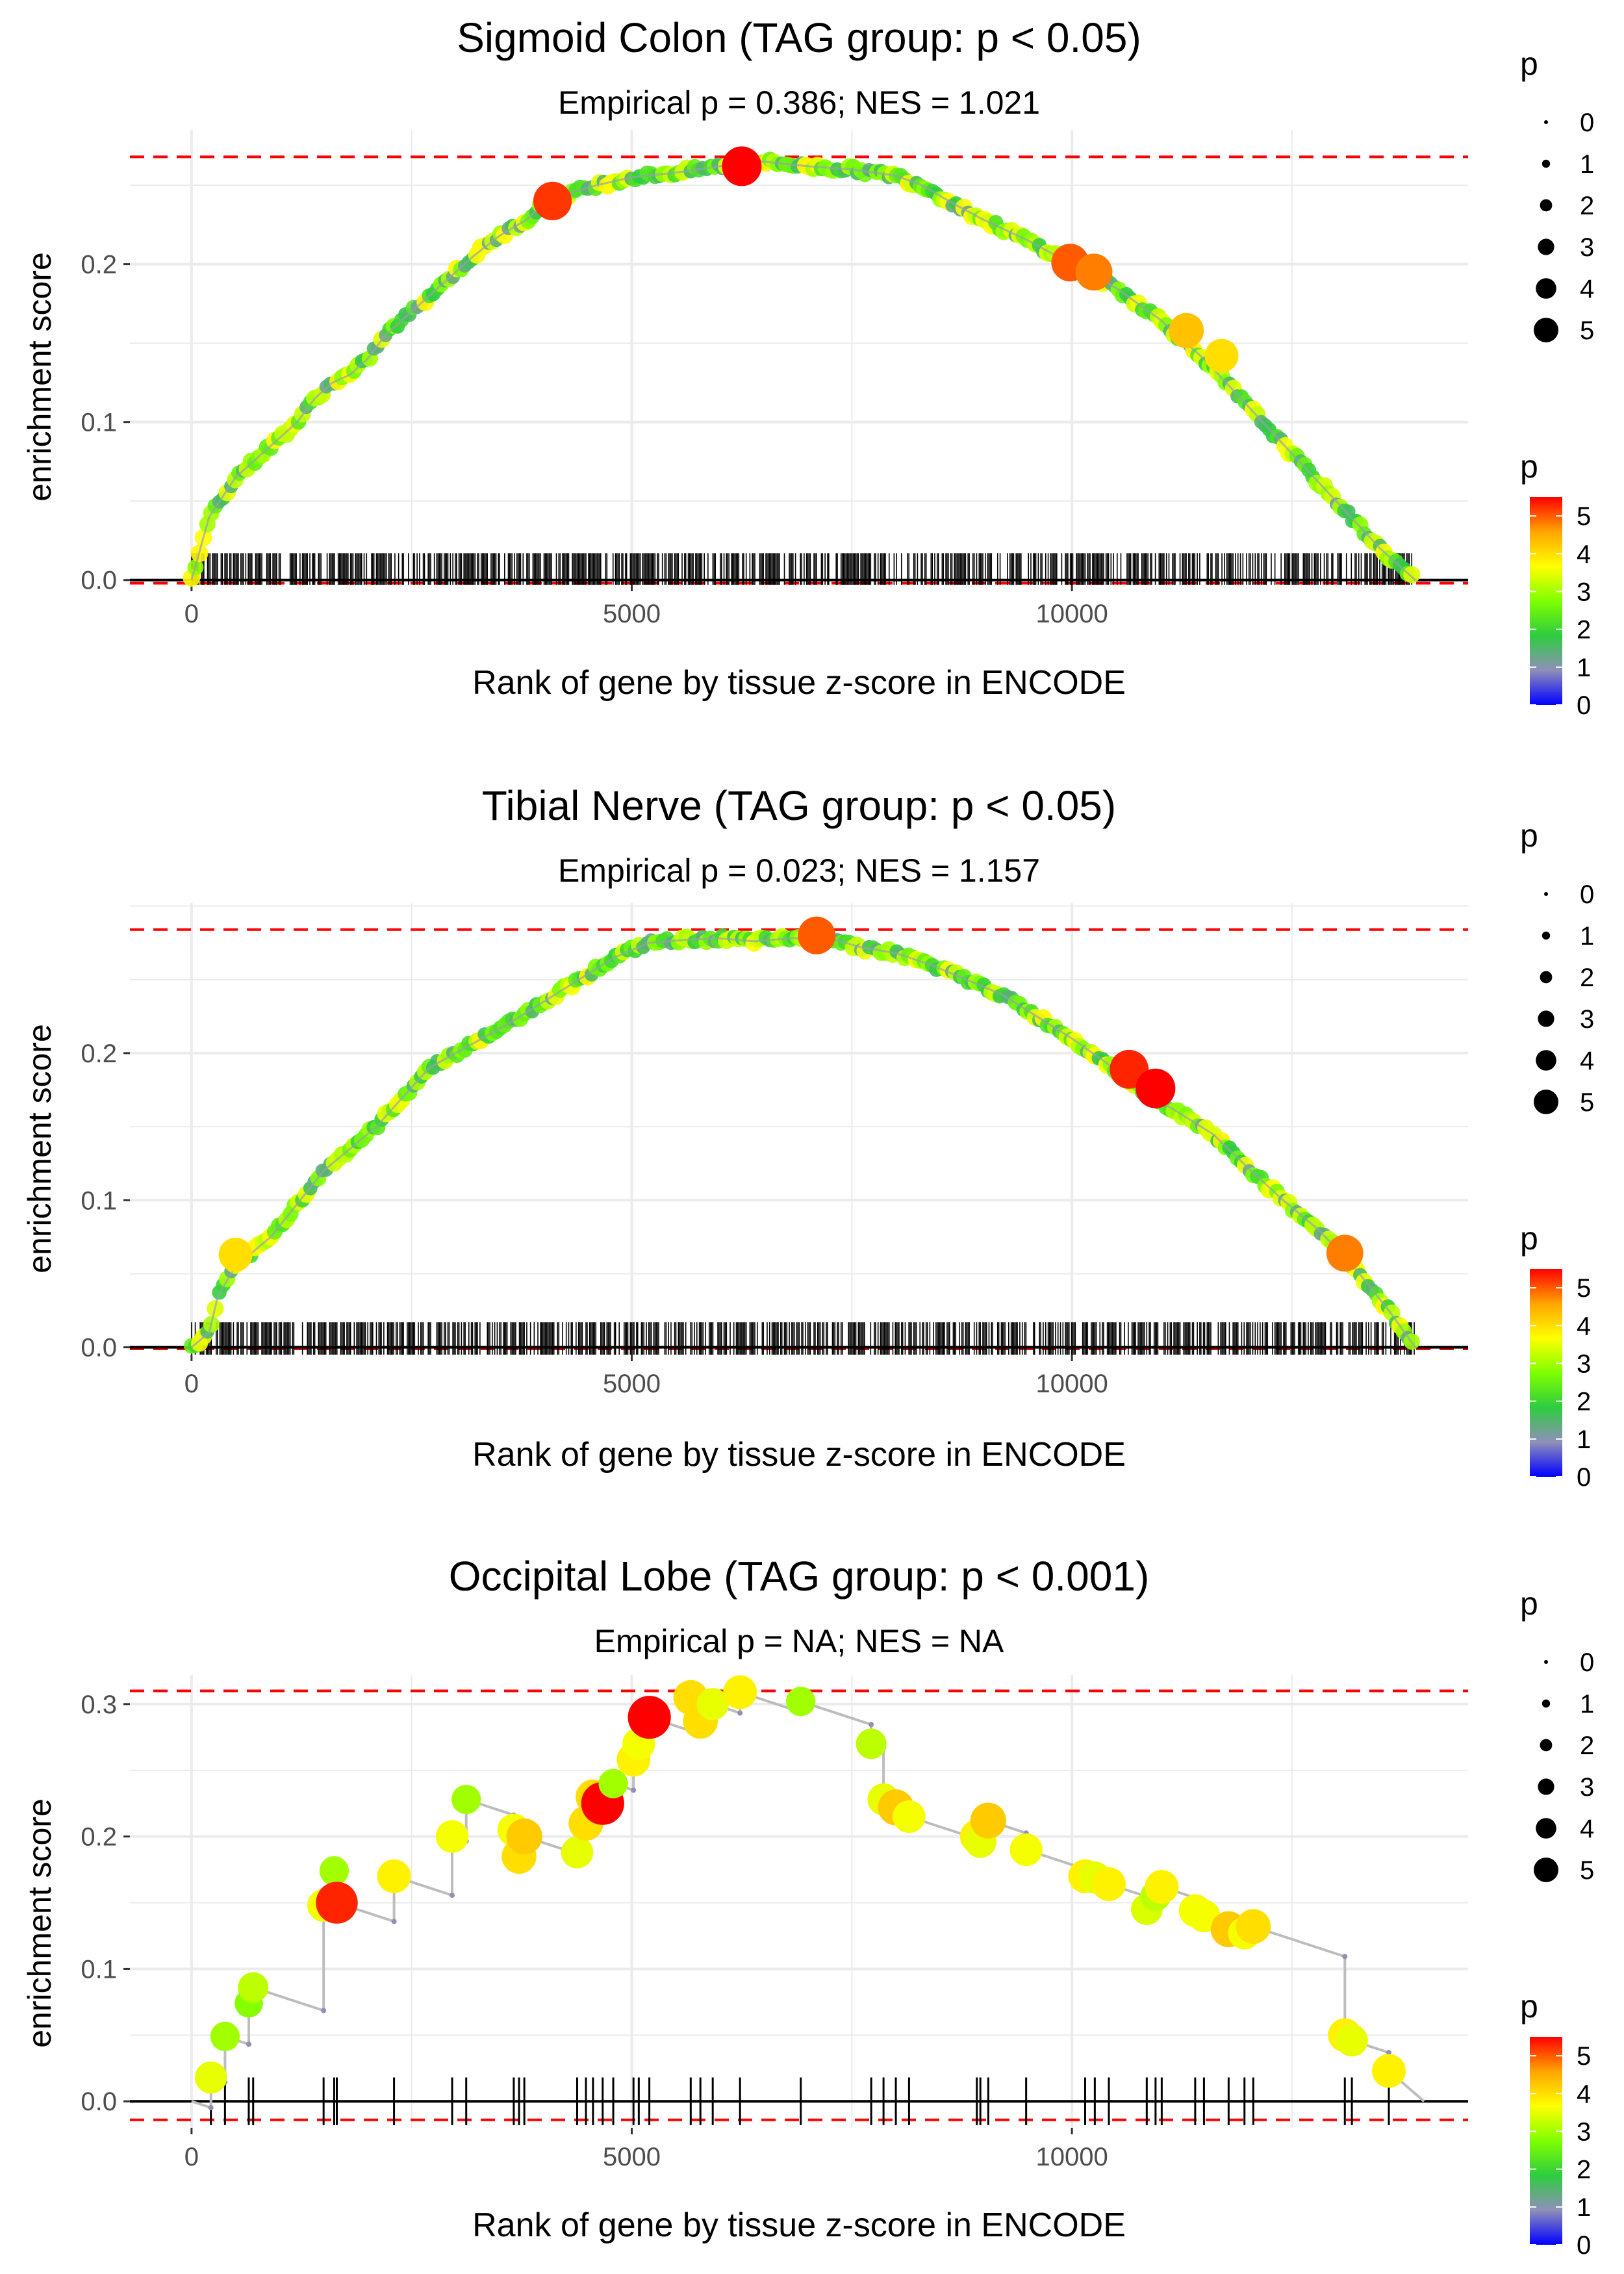  I want to click on y-tick-label: 0.3, so click(99, 1705).